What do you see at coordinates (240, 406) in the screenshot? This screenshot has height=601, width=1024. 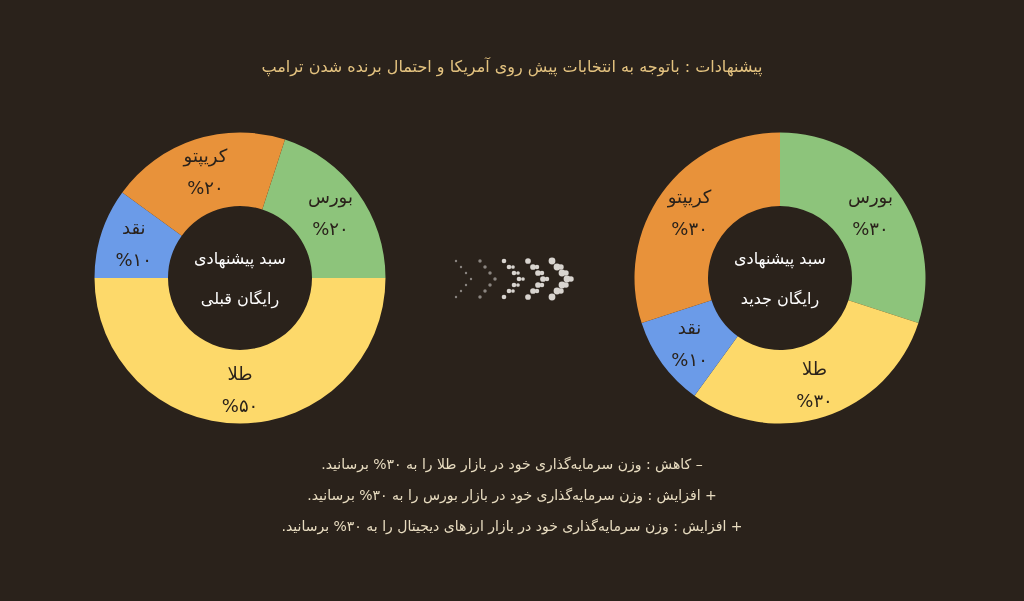 I see `data-label: %۵۰` at bounding box center [240, 406].